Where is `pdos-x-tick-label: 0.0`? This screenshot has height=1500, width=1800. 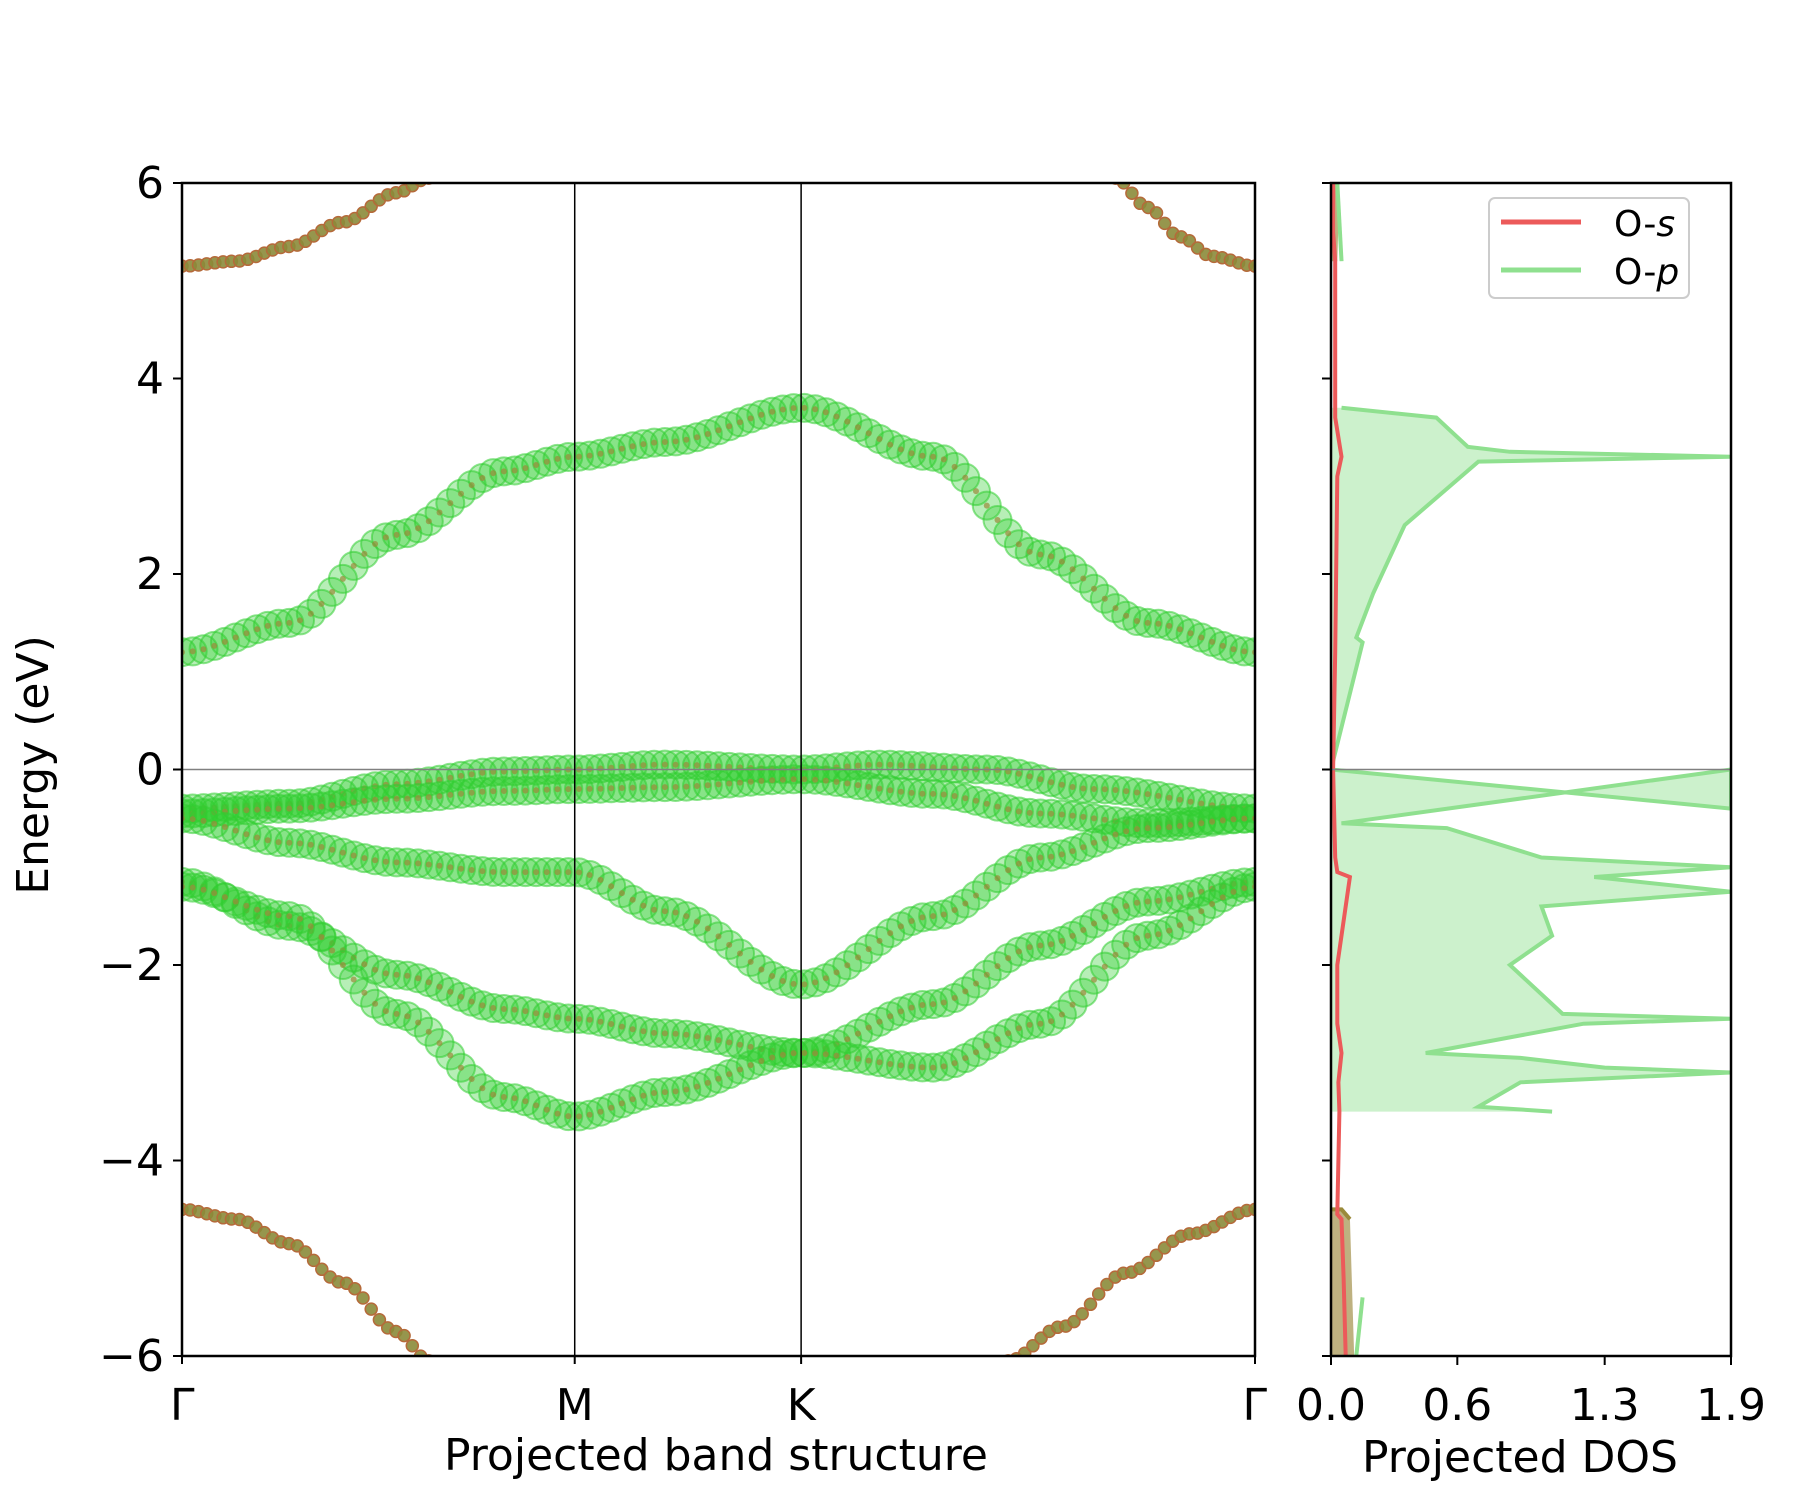
pdos-x-tick-label: 0.0 is located at coordinates (1331, 1405).